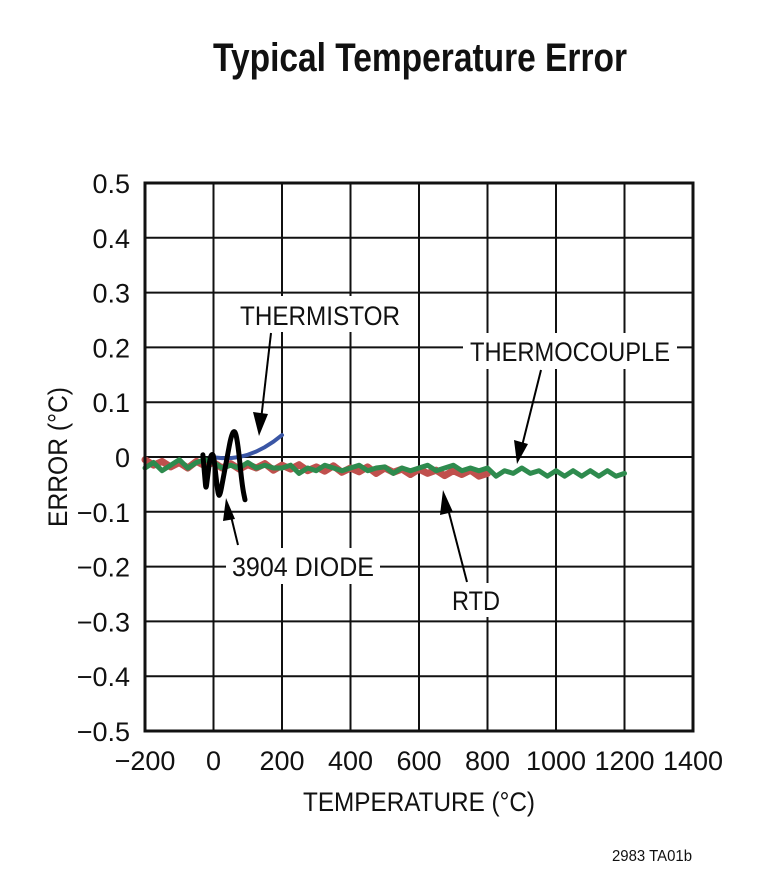  Describe the element at coordinates (58, 457) in the screenshot. I see `y-axis-label: ERROR (°C)` at that location.